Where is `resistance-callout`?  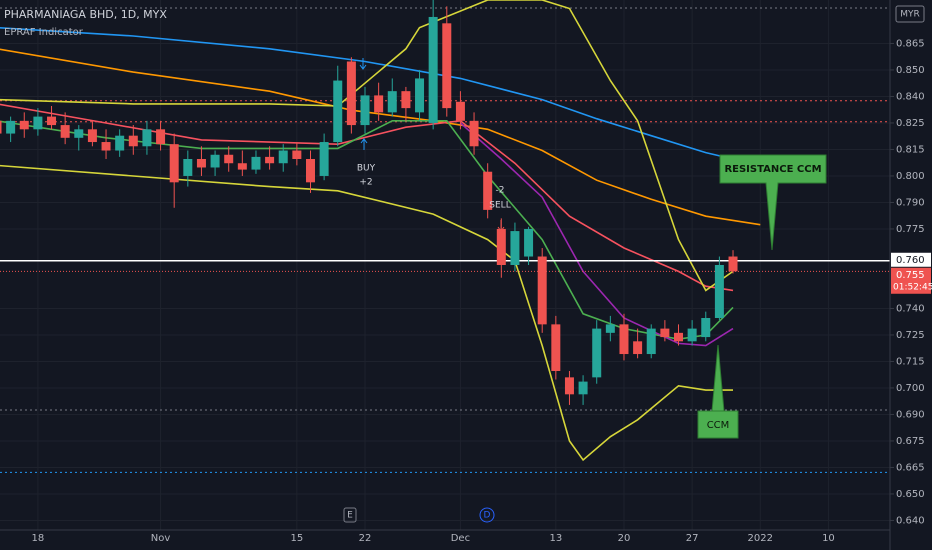
resistance-callout is located at coordinates (773, 202).